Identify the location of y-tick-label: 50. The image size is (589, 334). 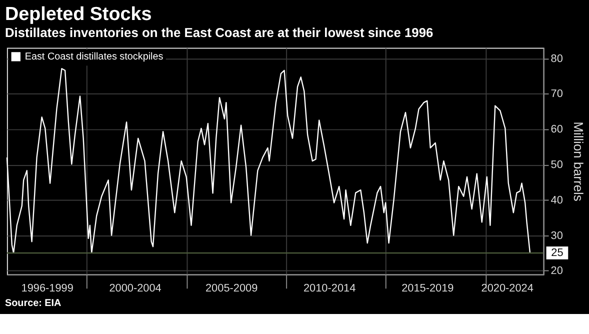
(556, 164).